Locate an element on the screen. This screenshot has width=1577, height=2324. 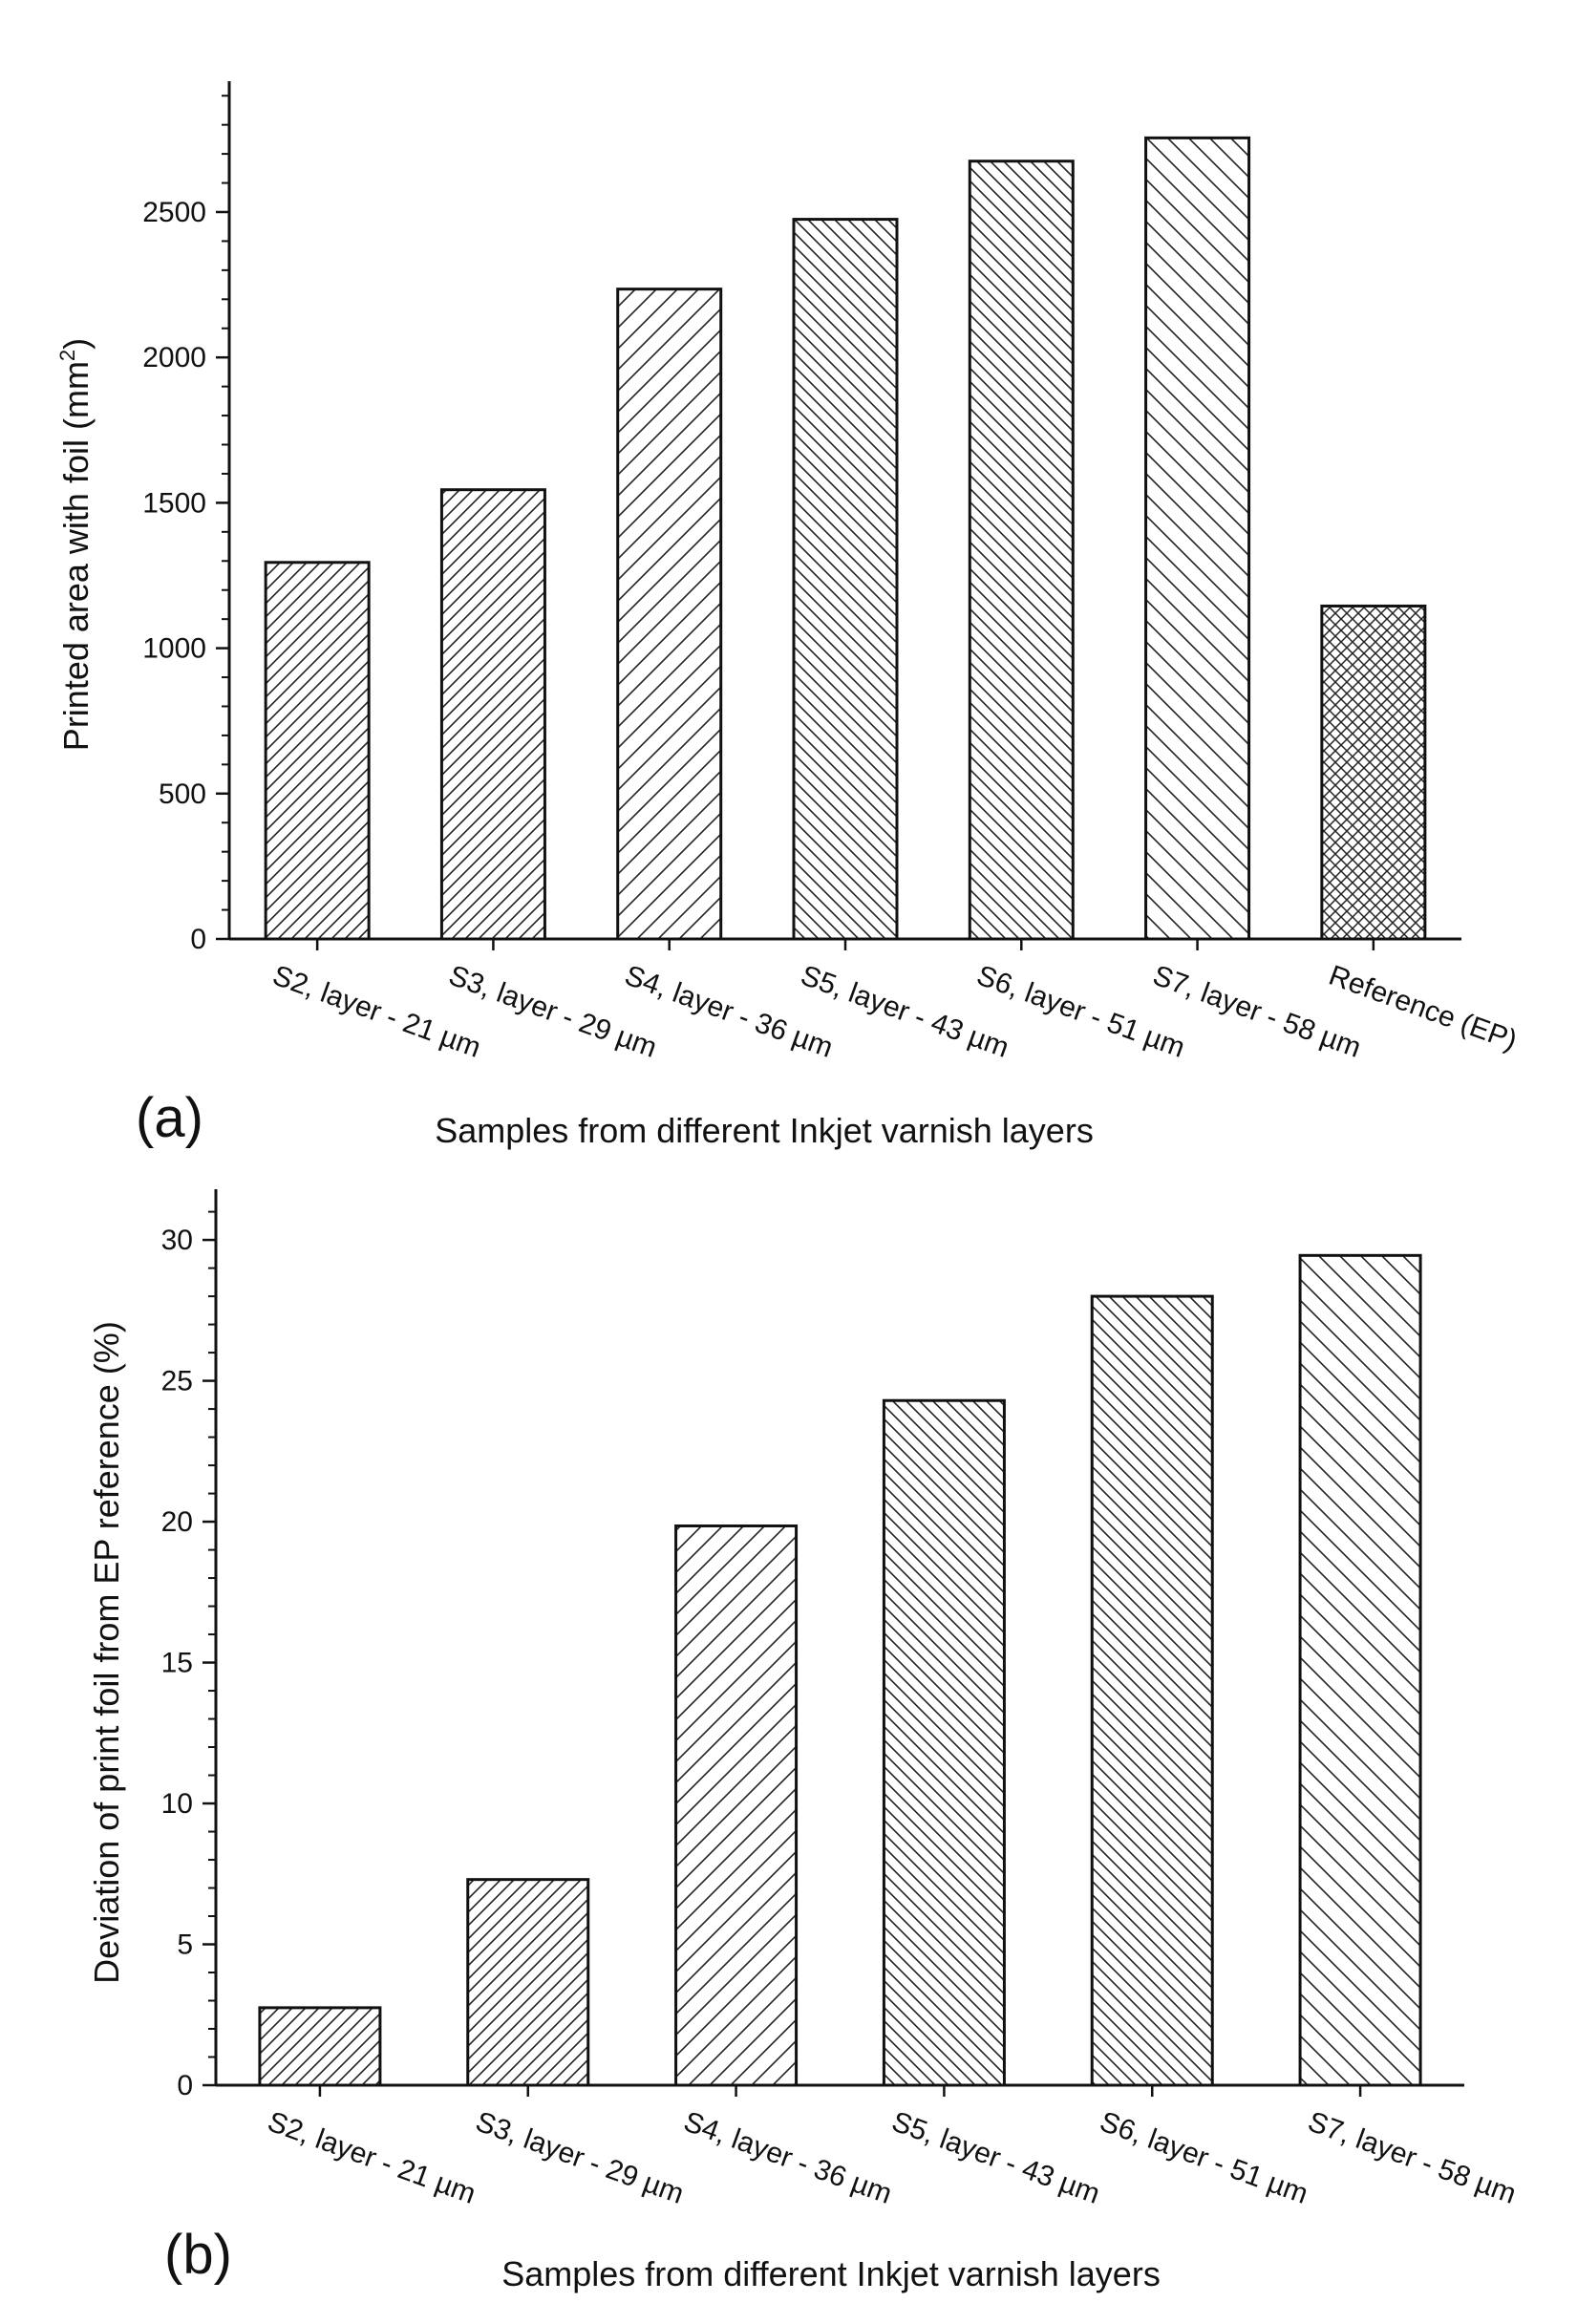
y-tick-label-b-4: 15 is located at coordinates (177, 1663).